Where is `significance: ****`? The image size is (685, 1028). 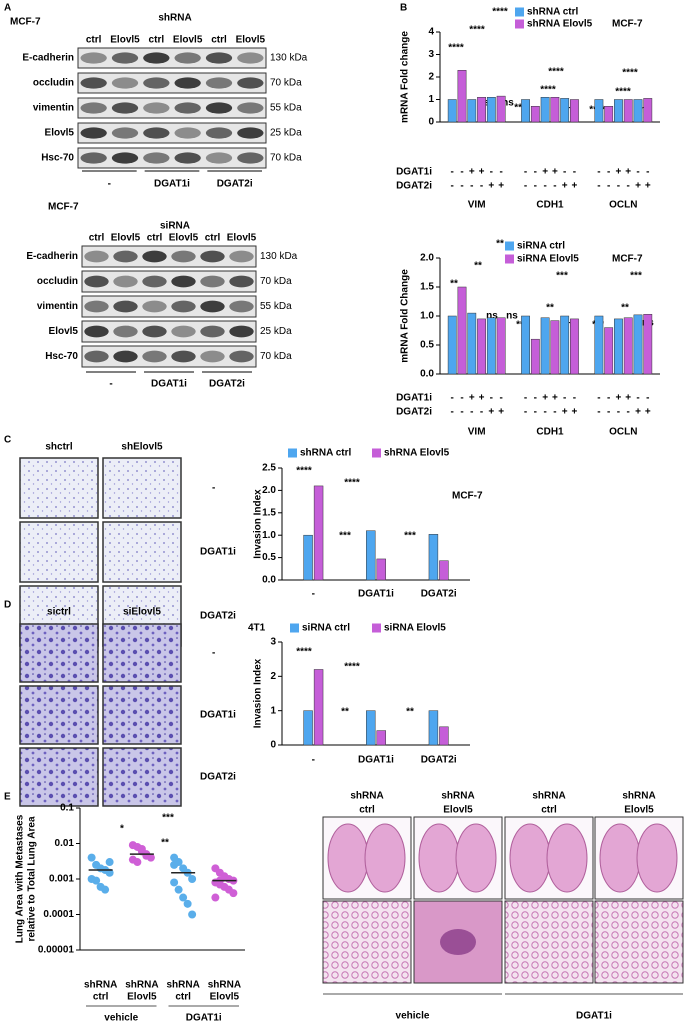
significance: **** is located at coordinates (623, 92).